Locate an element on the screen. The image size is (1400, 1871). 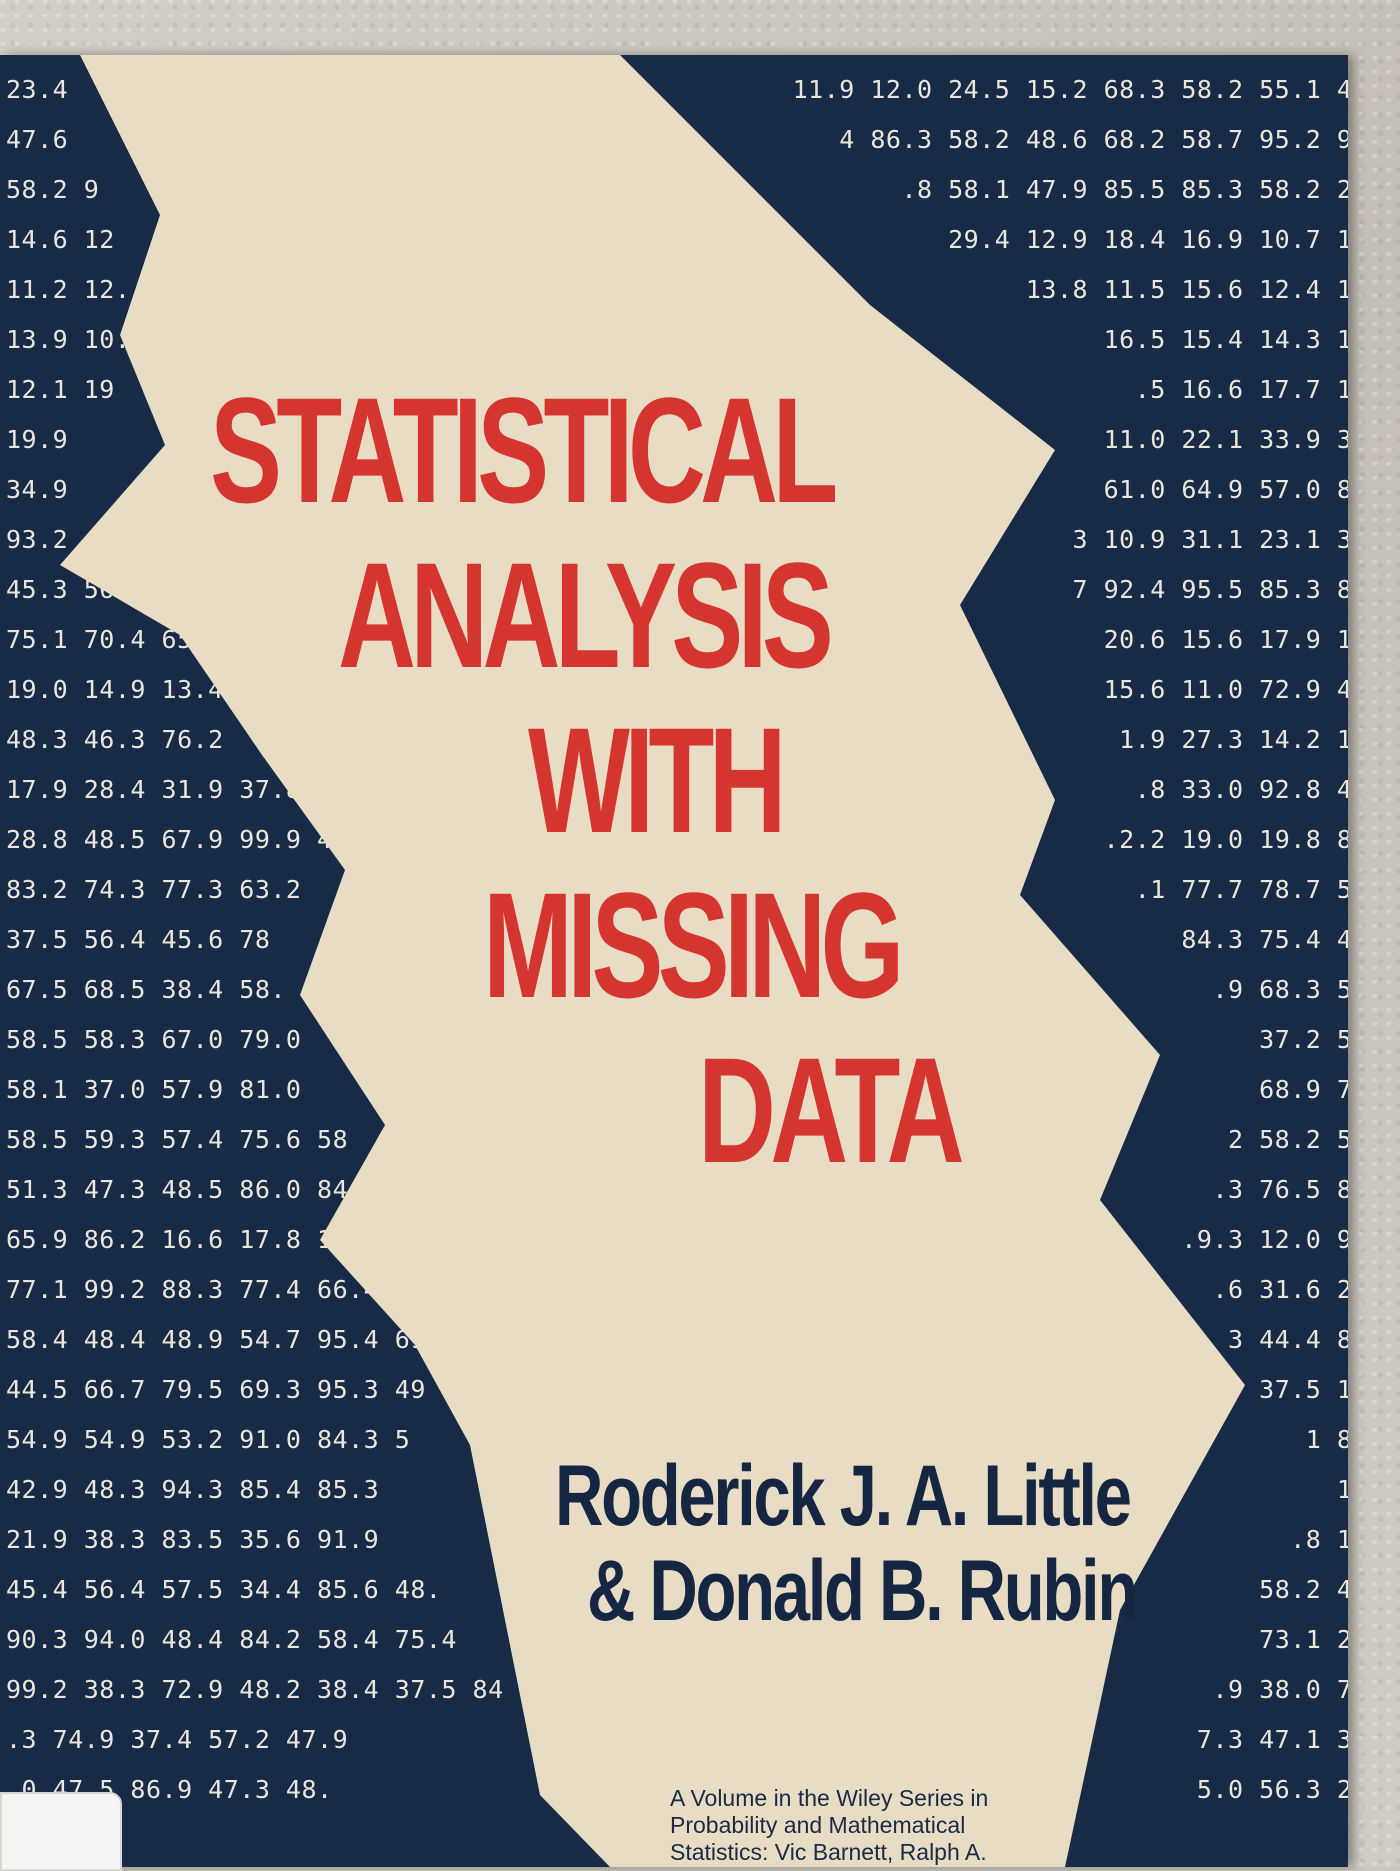
author-line-2: & Donald B. Rubin is located at coordinates (862, 1591).